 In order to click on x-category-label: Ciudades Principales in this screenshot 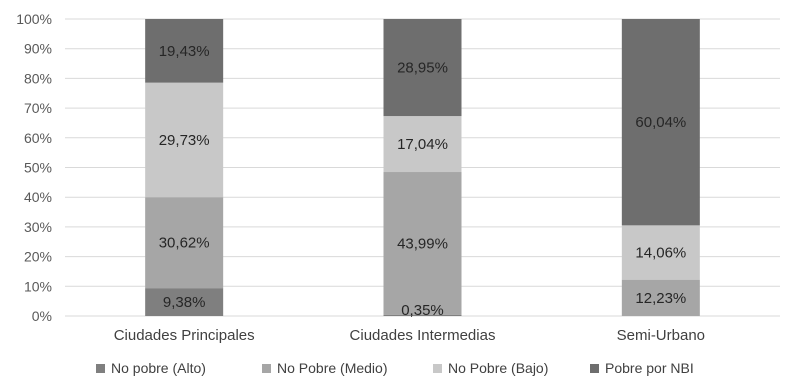, I will do `click(184, 335)`.